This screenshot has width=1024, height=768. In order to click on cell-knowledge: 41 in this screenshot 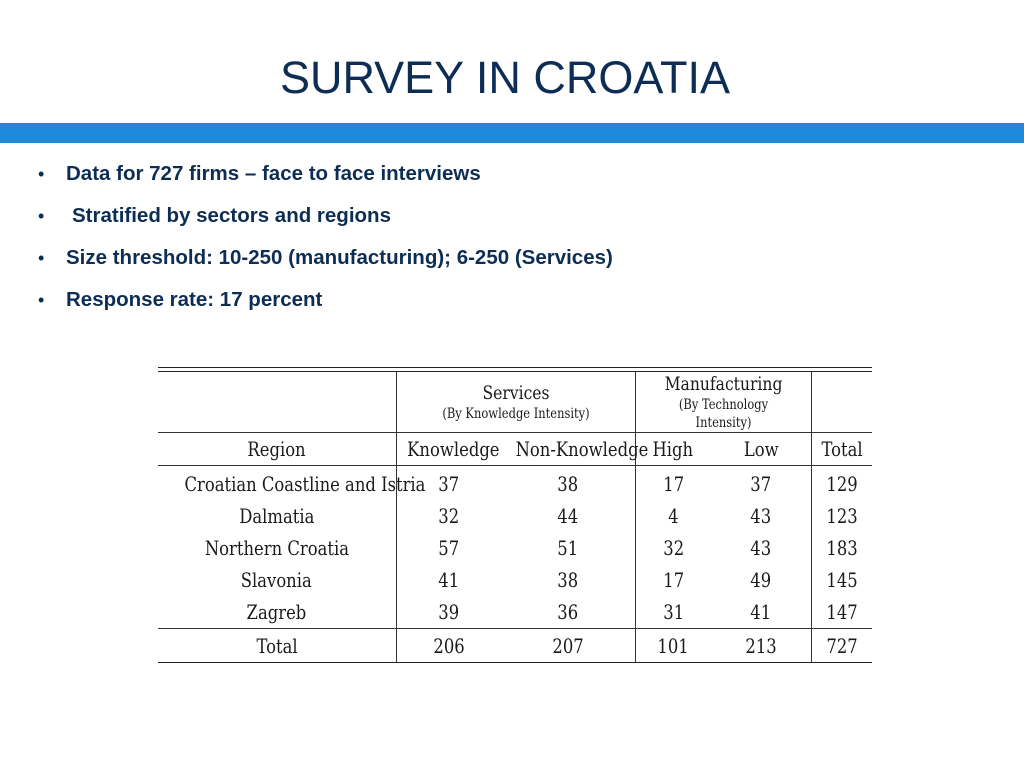, I will do `click(449, 580)`.